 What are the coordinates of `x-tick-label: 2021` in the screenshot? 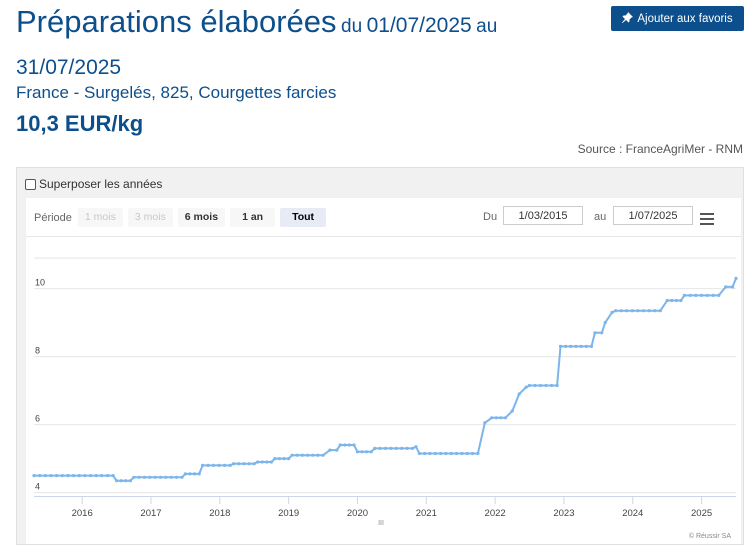 It's located at (426, 513).